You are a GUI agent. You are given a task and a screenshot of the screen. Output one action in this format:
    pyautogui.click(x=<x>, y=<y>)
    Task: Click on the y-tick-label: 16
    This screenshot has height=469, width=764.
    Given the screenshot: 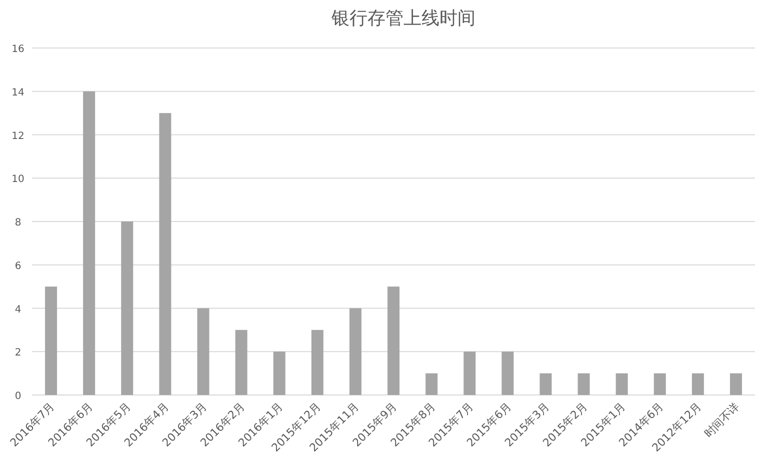 What is the action you would take?
    pyautogui.click(x=18, y=49)
    